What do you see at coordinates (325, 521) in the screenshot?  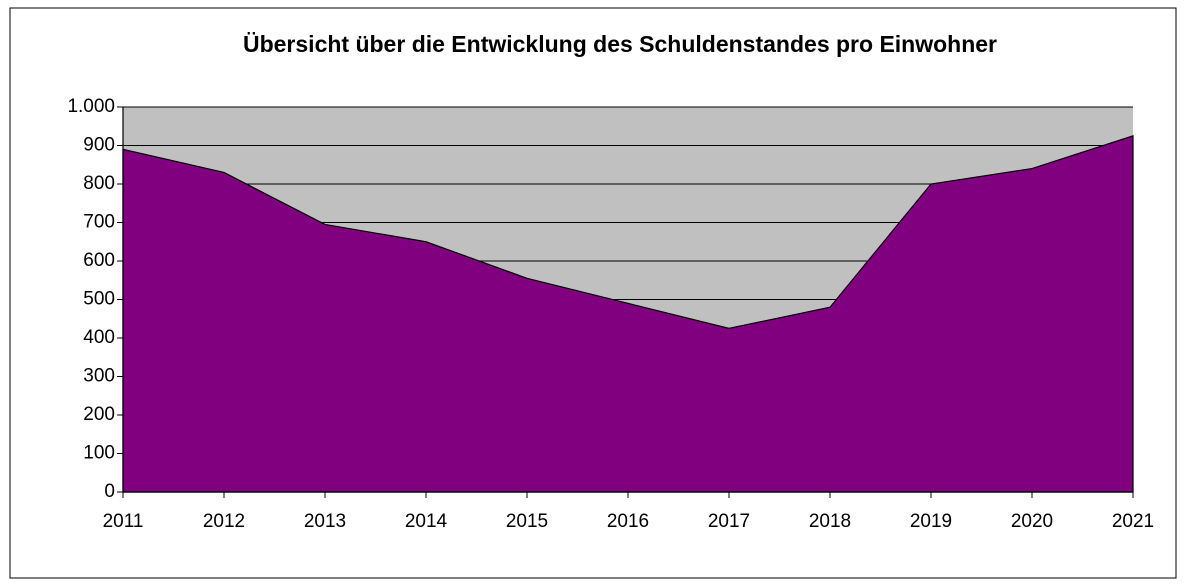 I see `x-tick-label: 2013` at bounding box center [325, 521].